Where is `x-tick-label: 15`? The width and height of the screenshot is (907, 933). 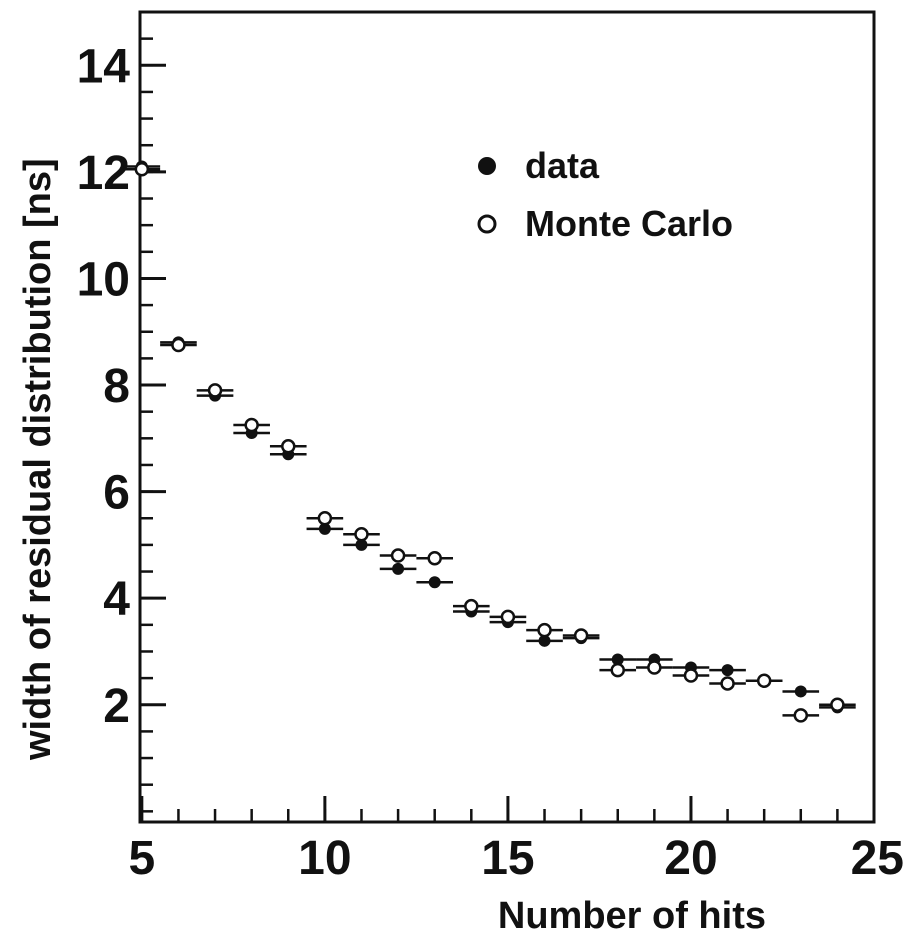
x-tick-label: 15 is located at coordinates (507, 858).